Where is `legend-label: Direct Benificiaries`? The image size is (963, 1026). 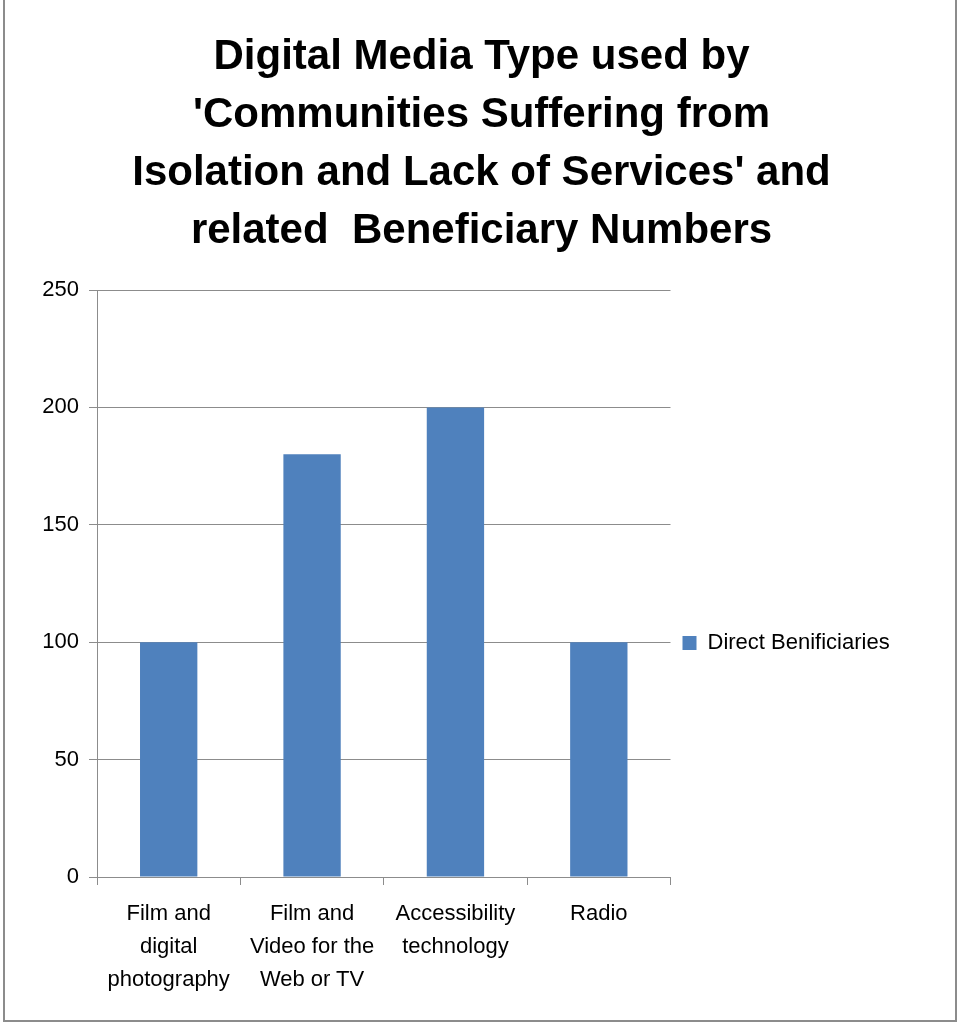 legend-label: Direct Benificiaries is located at coordinates (798, 642).